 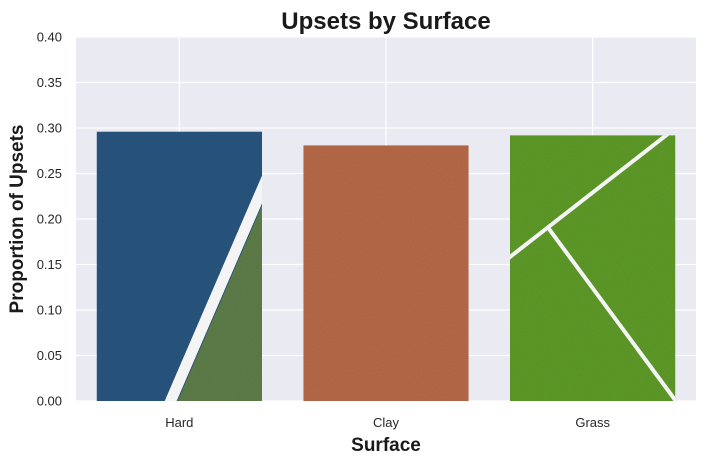 What do you see at coordinates (49, 355) in the screenshot?
I see `y-tick-label-1: 0.05` at bounding box center [49, 355].